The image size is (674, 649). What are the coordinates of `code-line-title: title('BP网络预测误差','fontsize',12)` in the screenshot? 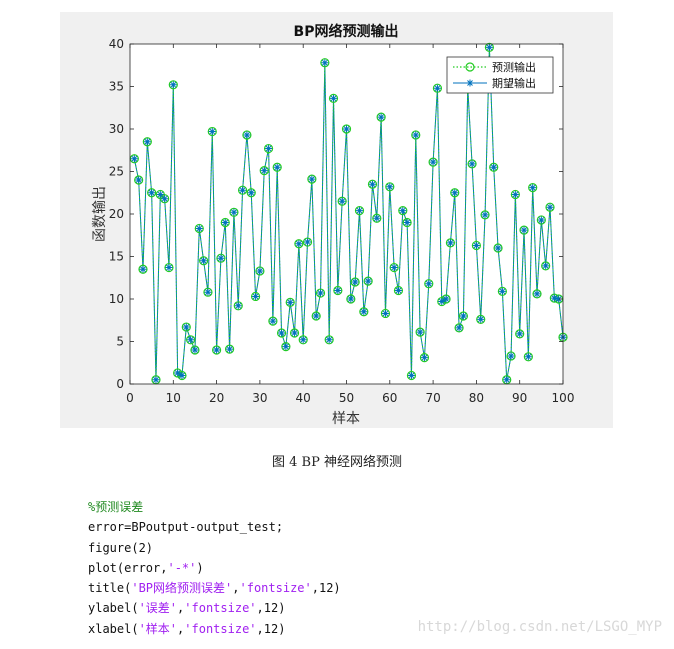 It's located at (214, 588).